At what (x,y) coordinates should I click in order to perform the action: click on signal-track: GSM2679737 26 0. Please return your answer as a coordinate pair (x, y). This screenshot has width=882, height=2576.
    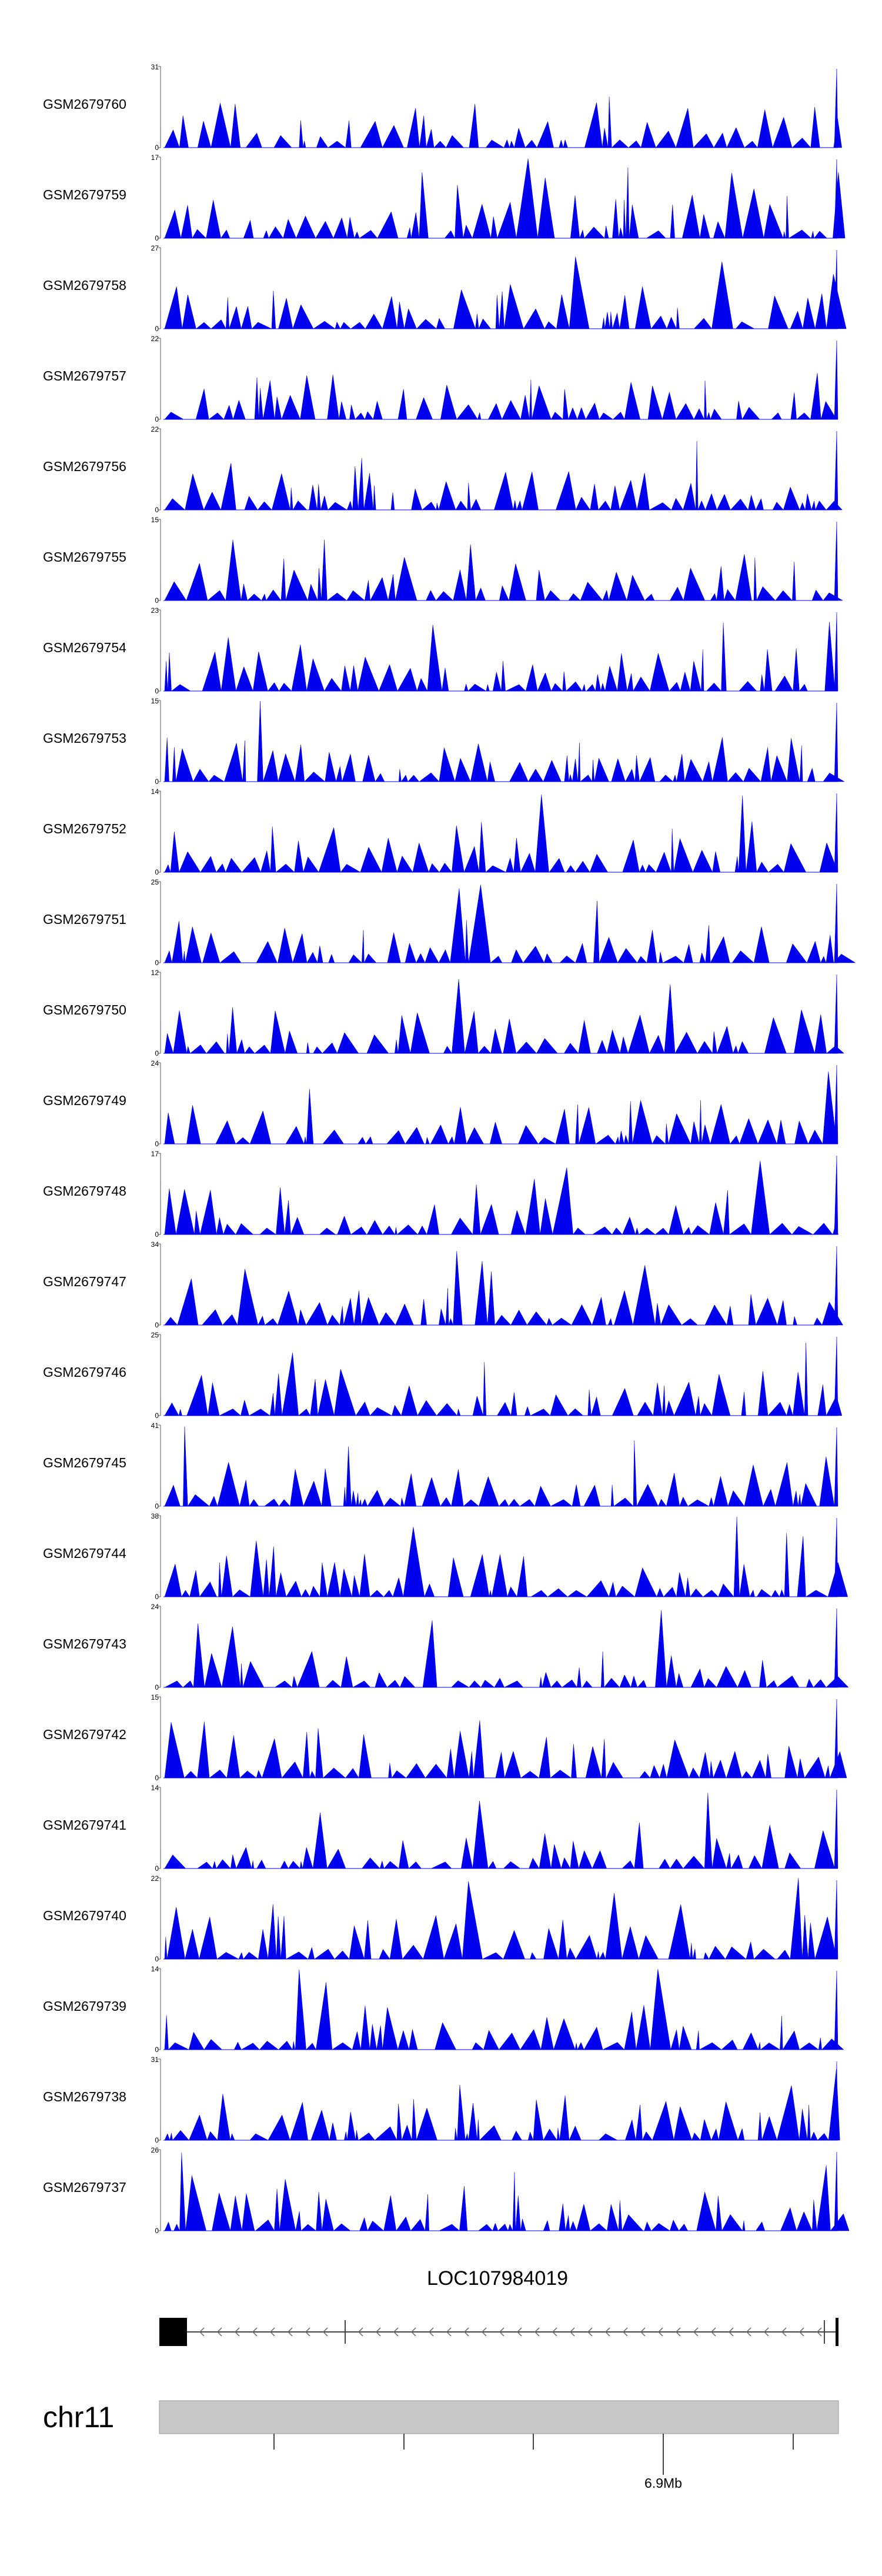
    Looking at the image, I should click on (446, 2190).